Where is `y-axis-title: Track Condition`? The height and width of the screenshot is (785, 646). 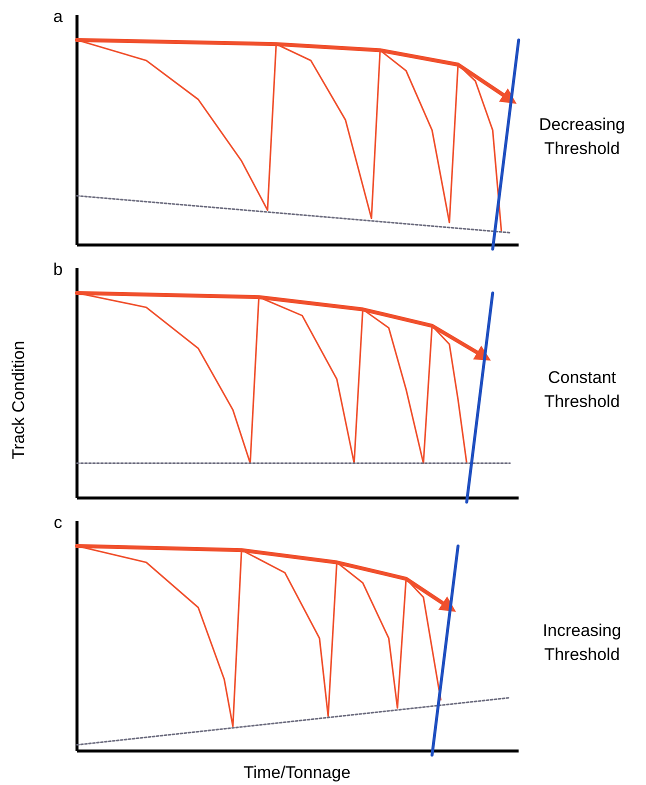
y-axis-title: Track Condition is located at coordinates (18, 400).